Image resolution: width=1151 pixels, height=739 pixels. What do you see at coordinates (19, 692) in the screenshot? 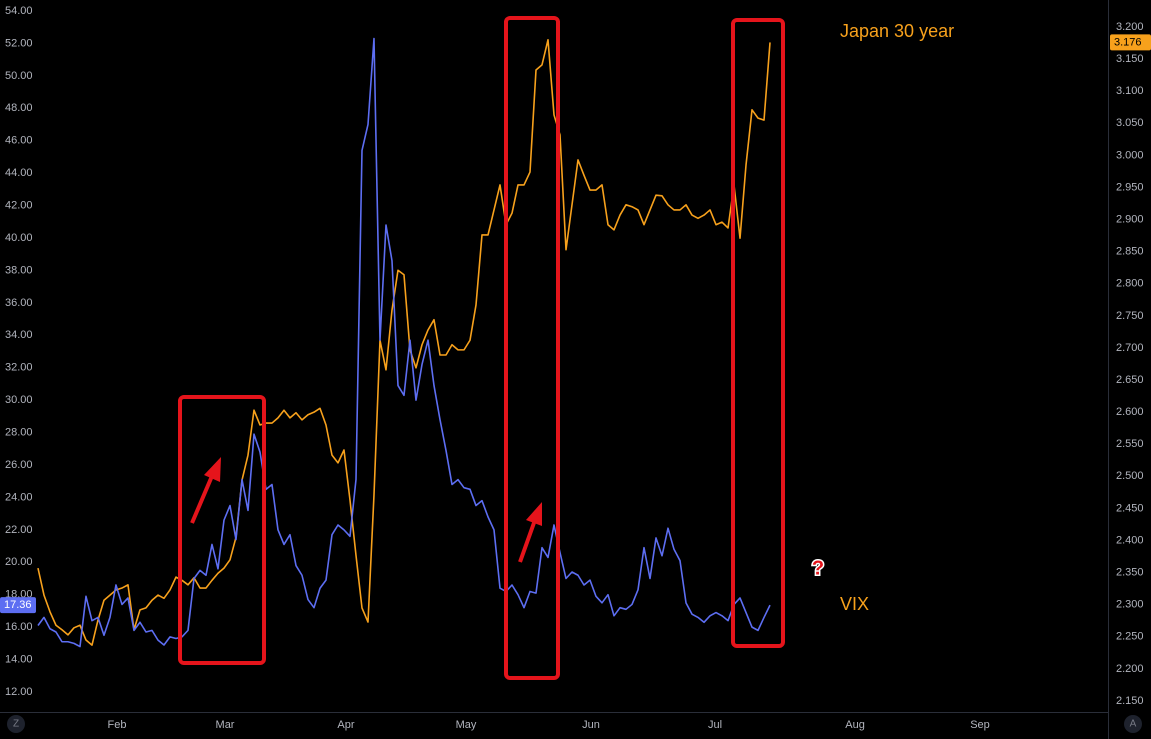
I see `y-tick-label: 12.00` at bounding box center [19, 692].